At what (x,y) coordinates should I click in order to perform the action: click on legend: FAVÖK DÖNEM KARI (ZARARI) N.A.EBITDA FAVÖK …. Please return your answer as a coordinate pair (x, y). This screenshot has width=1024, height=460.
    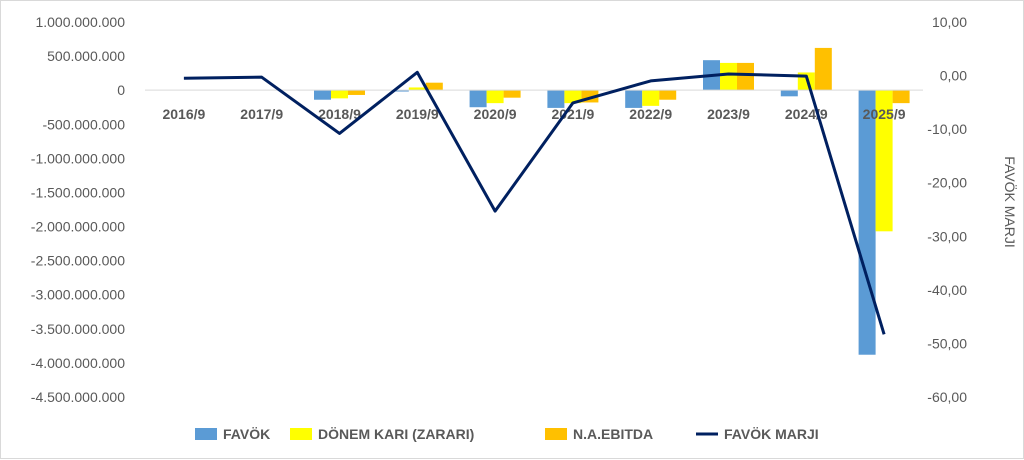
    Looking at the image, I should click on (507, 434).